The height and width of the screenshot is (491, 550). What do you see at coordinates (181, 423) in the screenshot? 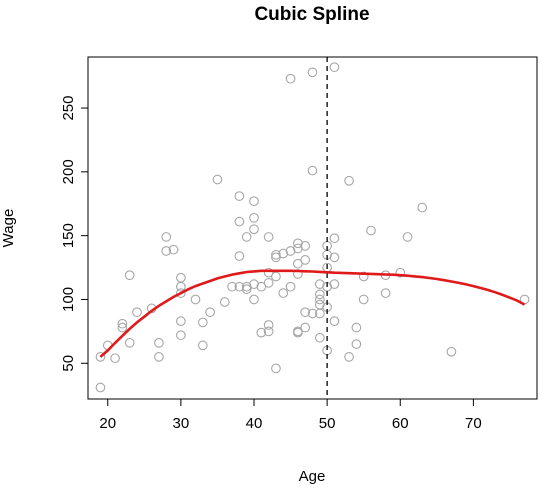
I see `x-tick-label: 30` at bounding box center [181, 423].